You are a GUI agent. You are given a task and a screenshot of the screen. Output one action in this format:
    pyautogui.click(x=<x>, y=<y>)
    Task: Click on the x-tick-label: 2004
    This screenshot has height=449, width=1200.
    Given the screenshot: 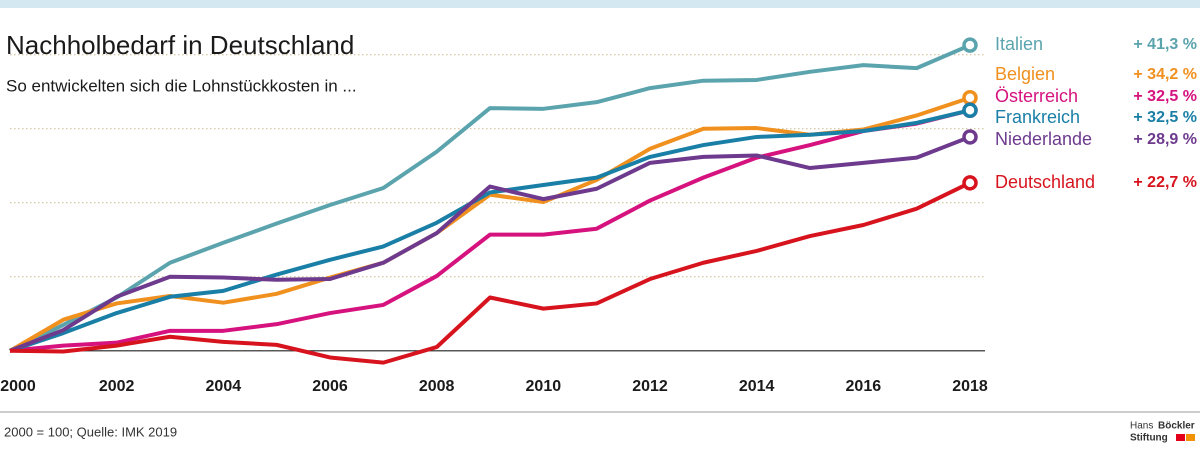 What is the action you would take?
    pyautogui.click(x=224, y=386)
    